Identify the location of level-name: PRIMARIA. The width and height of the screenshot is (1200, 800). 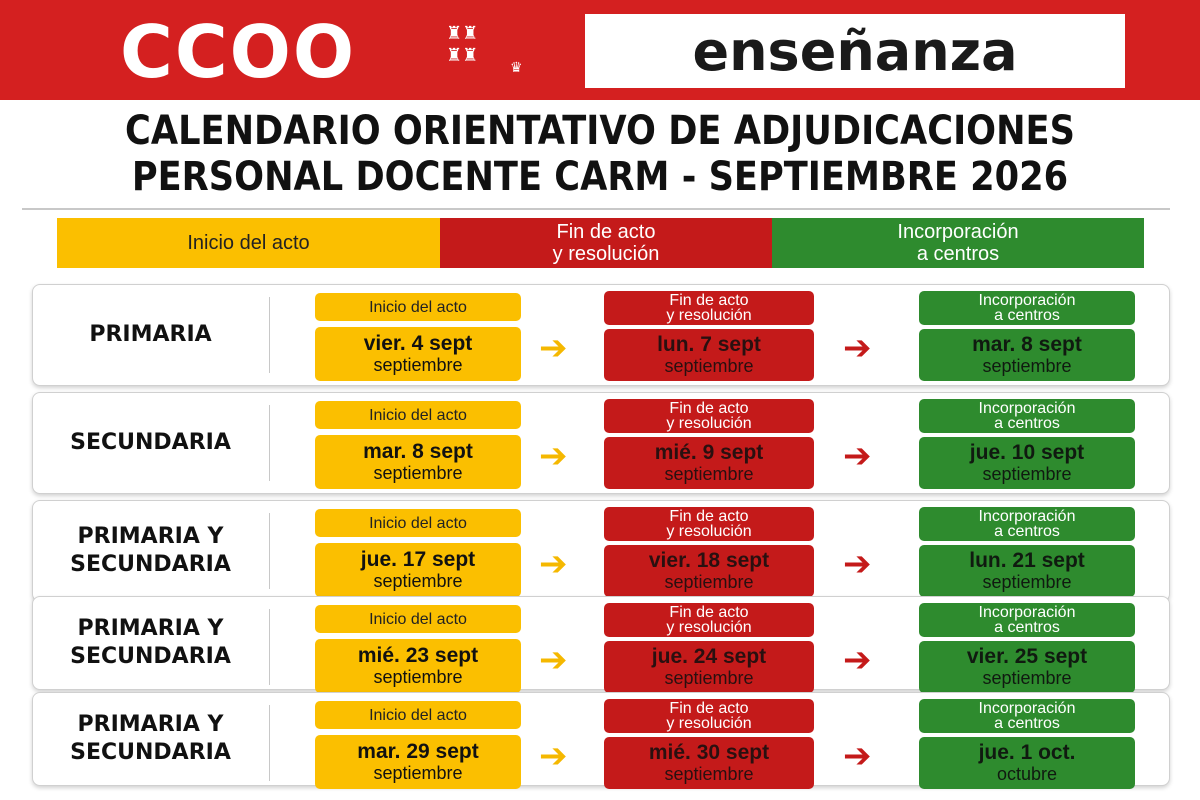
(150, 335).